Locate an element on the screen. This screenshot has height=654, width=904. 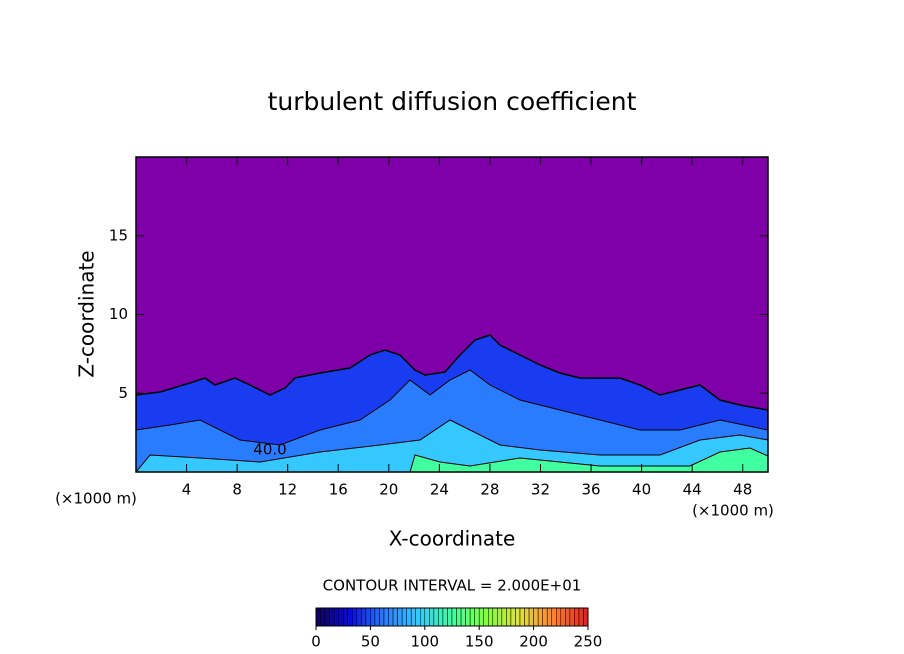
x-tick-label: 36 is located at coordinates (590, 490).